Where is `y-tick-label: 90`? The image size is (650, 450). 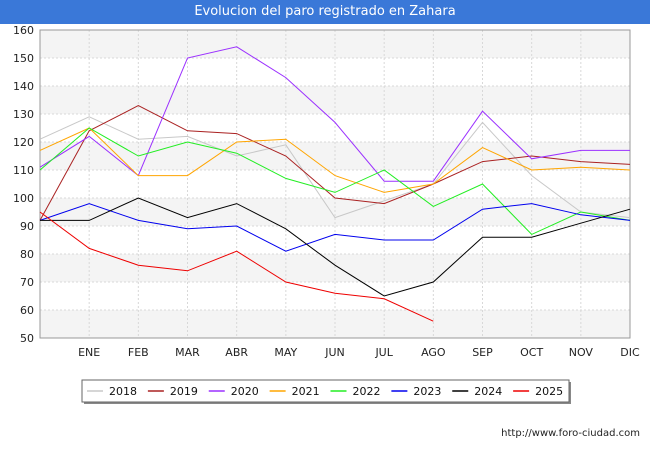
y-tick-label: 90 is located at coordinates (27, 226).